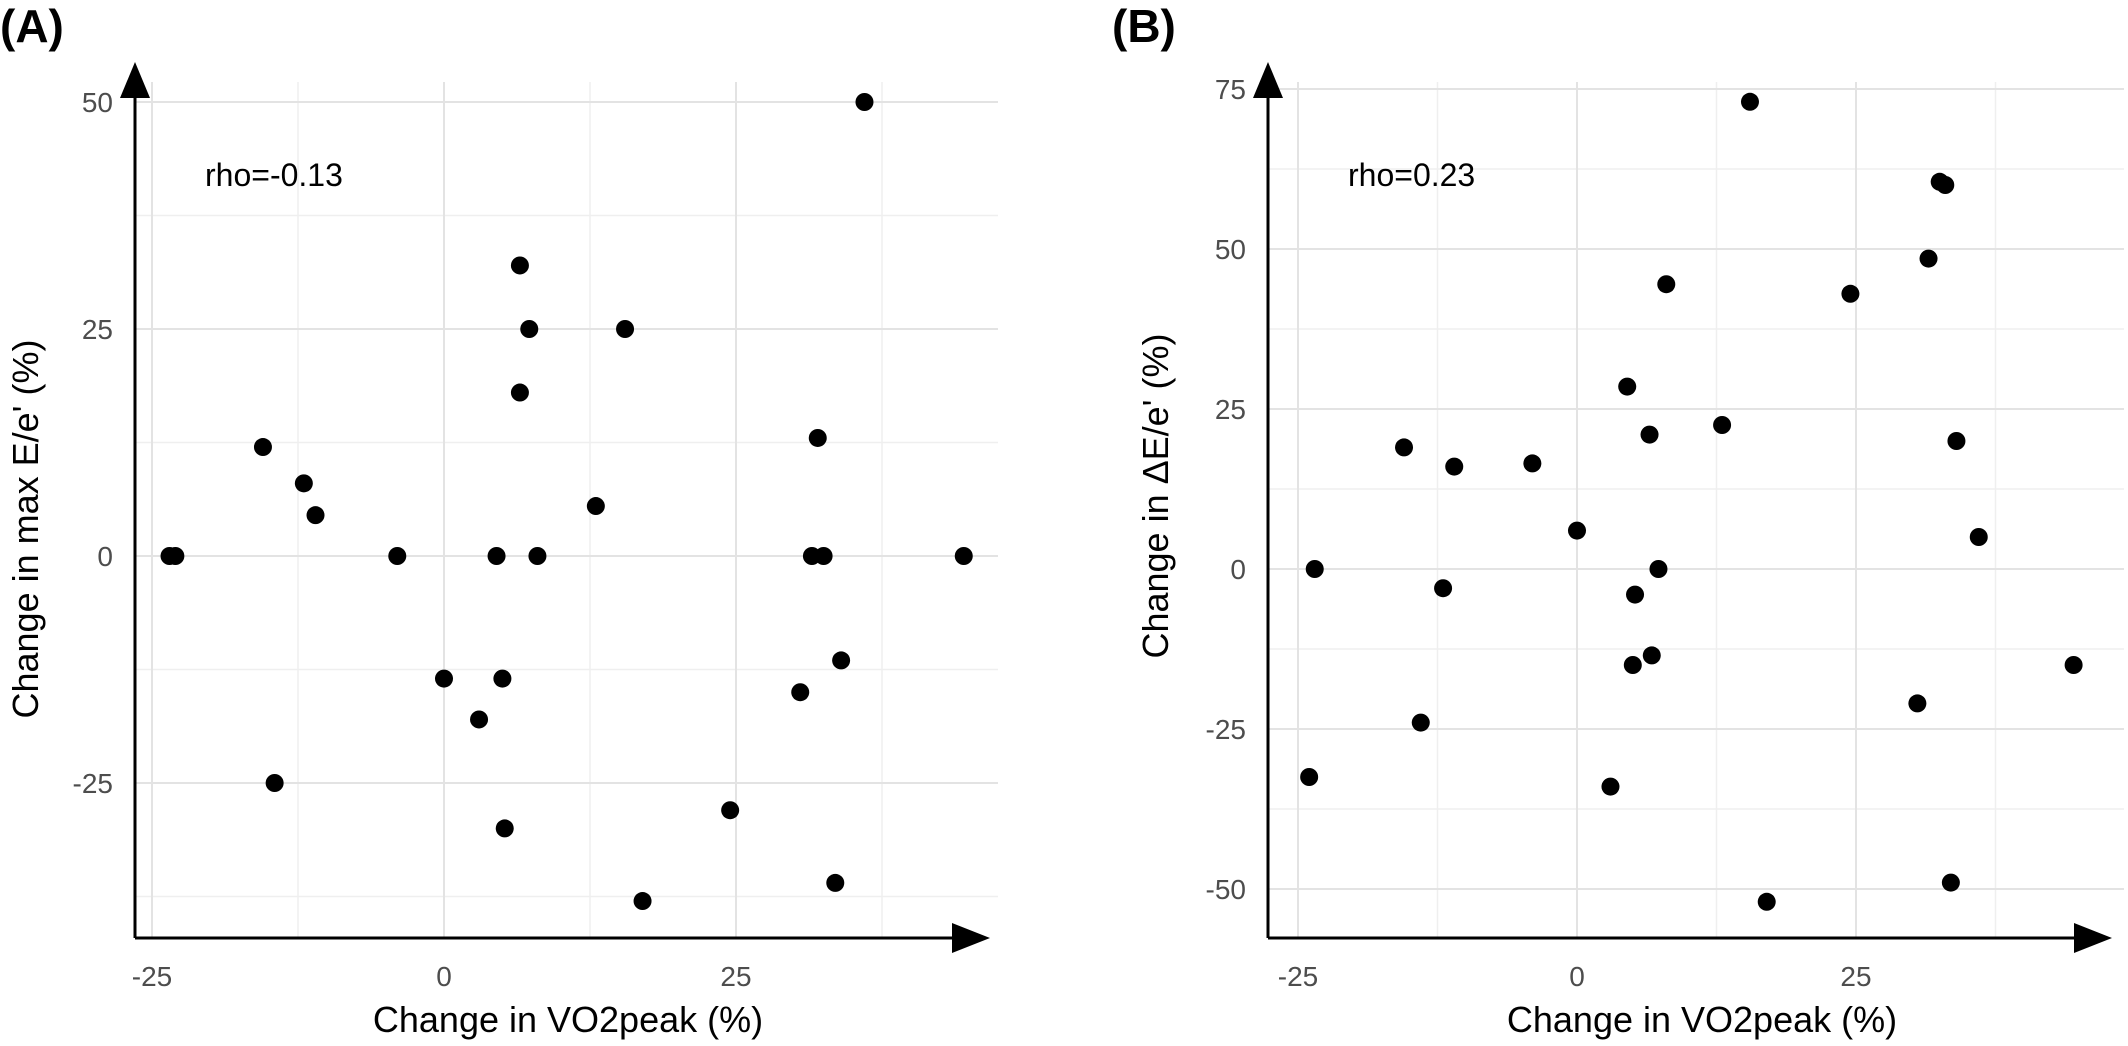 The image size is (2128, 1046). What do you see at coordinates (32, 26) in the screenshot?
I see `panel-a-label: (A)` at bounding box center [32, 26].